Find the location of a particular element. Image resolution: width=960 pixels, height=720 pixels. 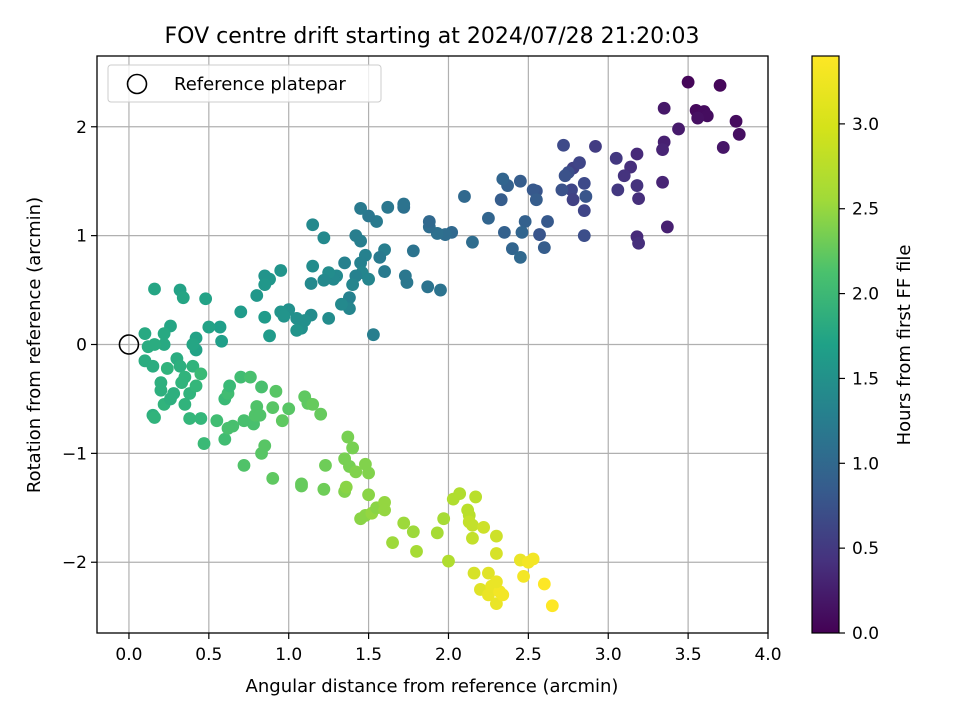

y-tick-label: −2 is located at coordinates (74, 563).